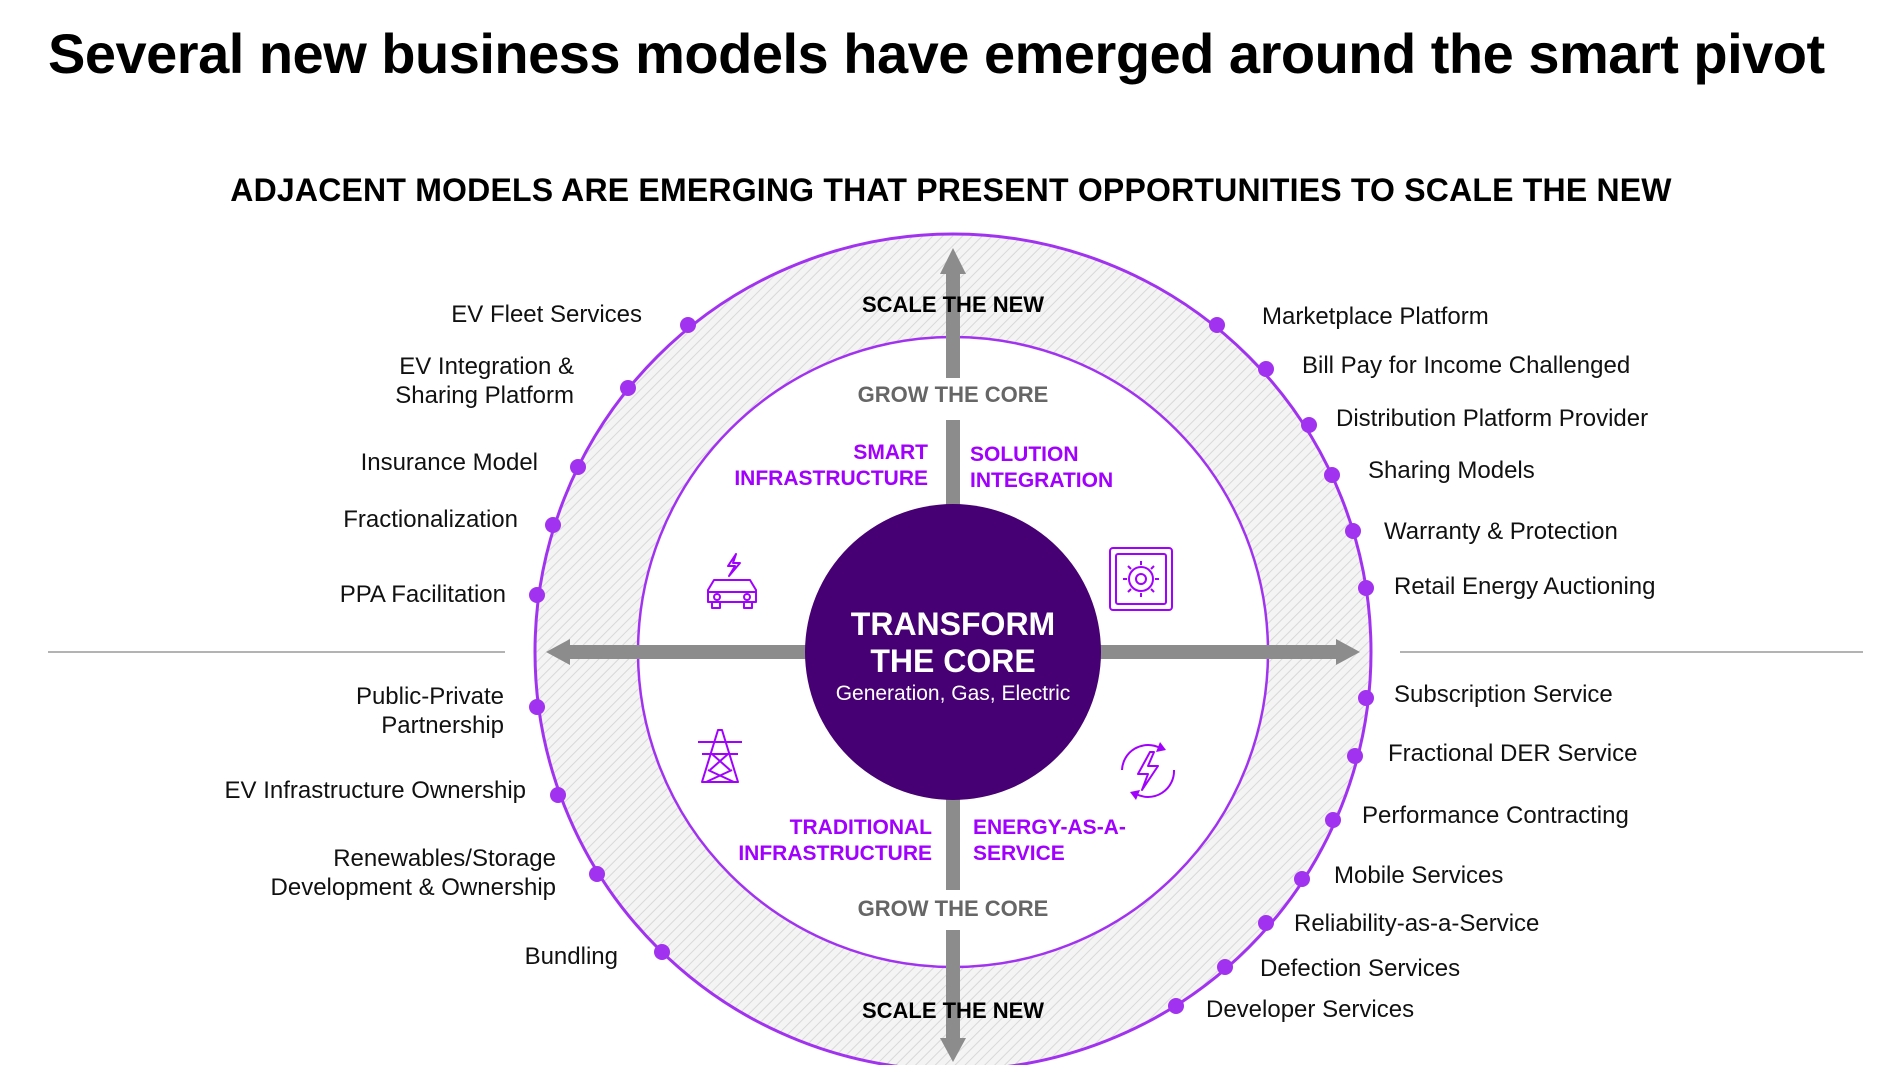  What do you see at coordinates (1419, 875) in the screenshot?
I see `right-item: Mobile Services` at bounding box center [1419, 875].